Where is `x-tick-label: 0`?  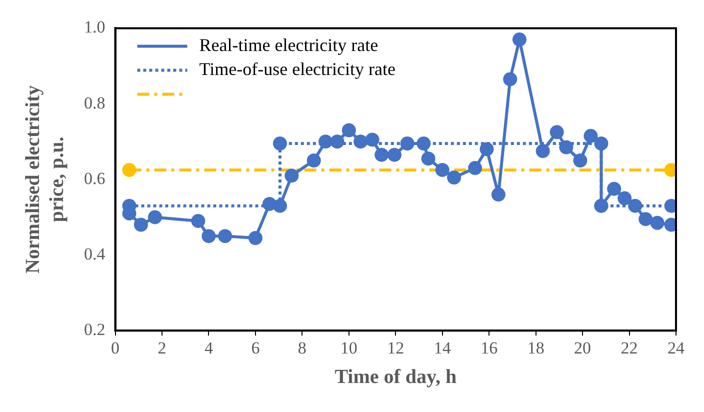
x-tick-label: 0 is located at coordinates (115, 348).